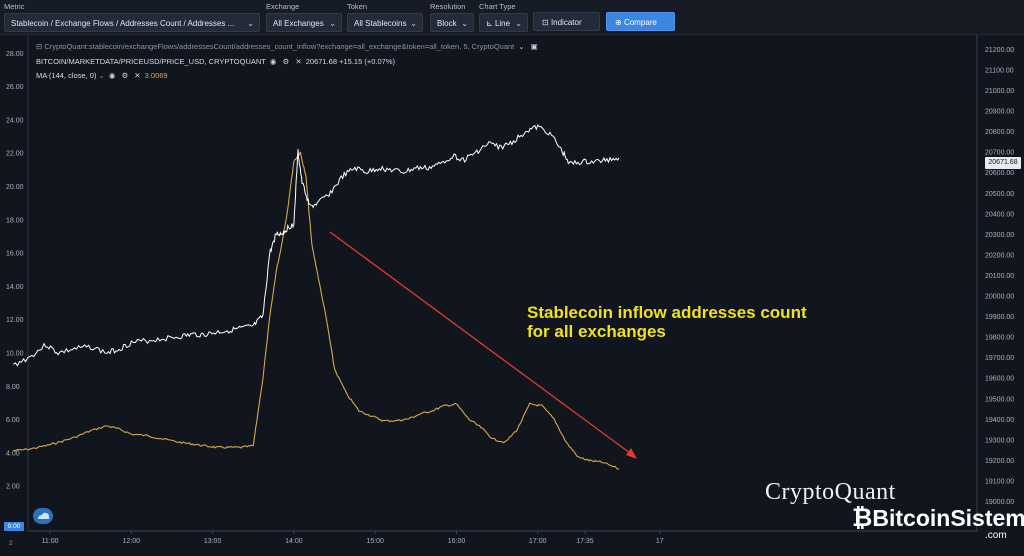 This screenshot has width=1024, height=556. Describe the element at coordinates (13, 487) in the screenshot. I see `left-tick-label: 2.00` at that location.